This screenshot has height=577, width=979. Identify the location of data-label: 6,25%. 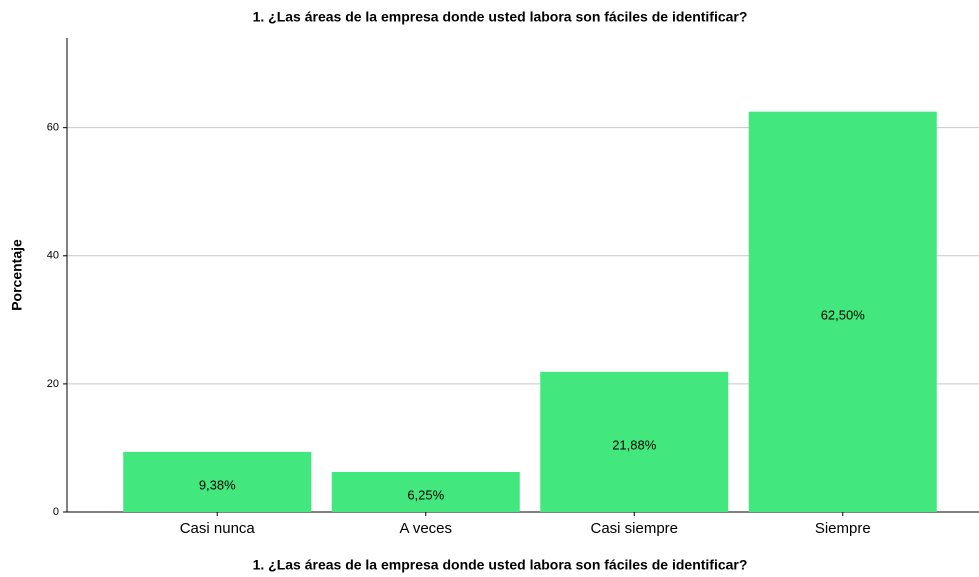
(425, 494).